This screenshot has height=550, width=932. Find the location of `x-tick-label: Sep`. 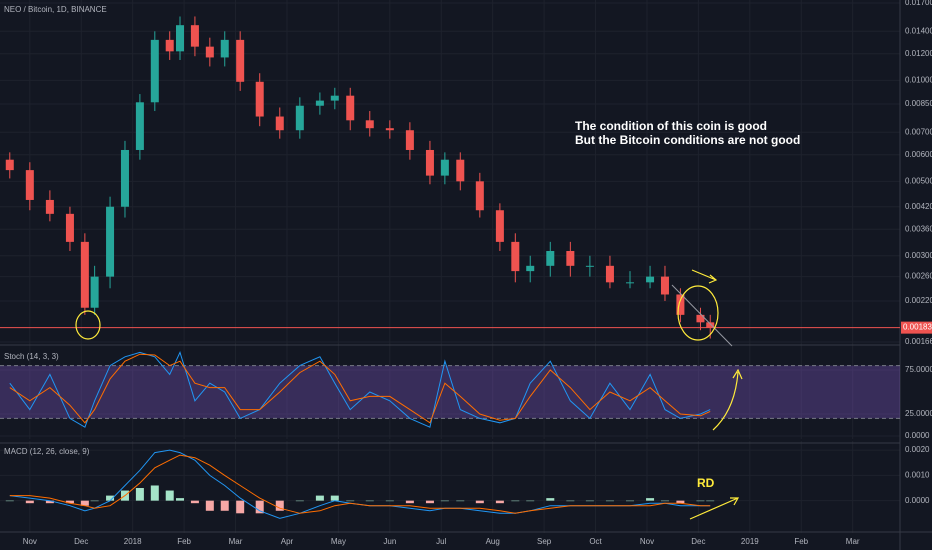

x-tick-label: Sep is located at coordinates (544, 541).